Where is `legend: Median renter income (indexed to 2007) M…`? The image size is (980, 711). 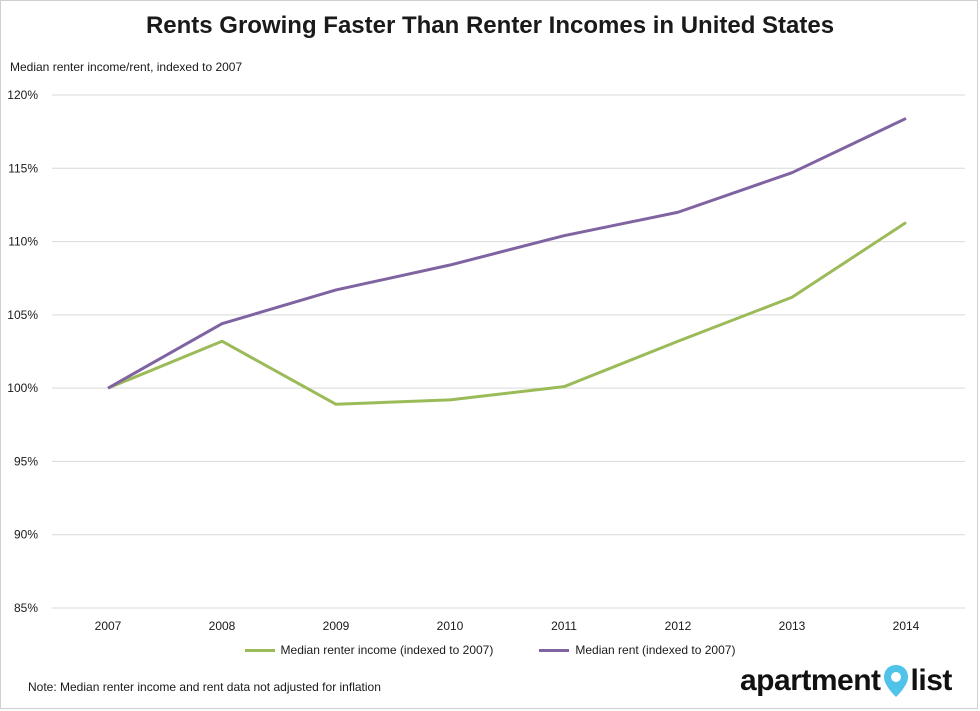 legend: Median renter income (indexed to 2007) M… is located at coordinates (490, 650).